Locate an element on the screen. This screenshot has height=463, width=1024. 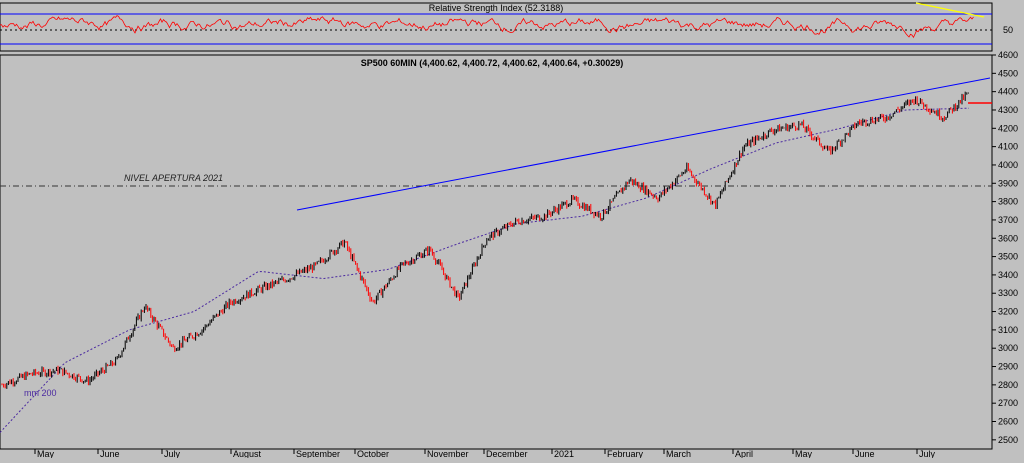
price-xtick-label: November is located at coordinates (448, 453).